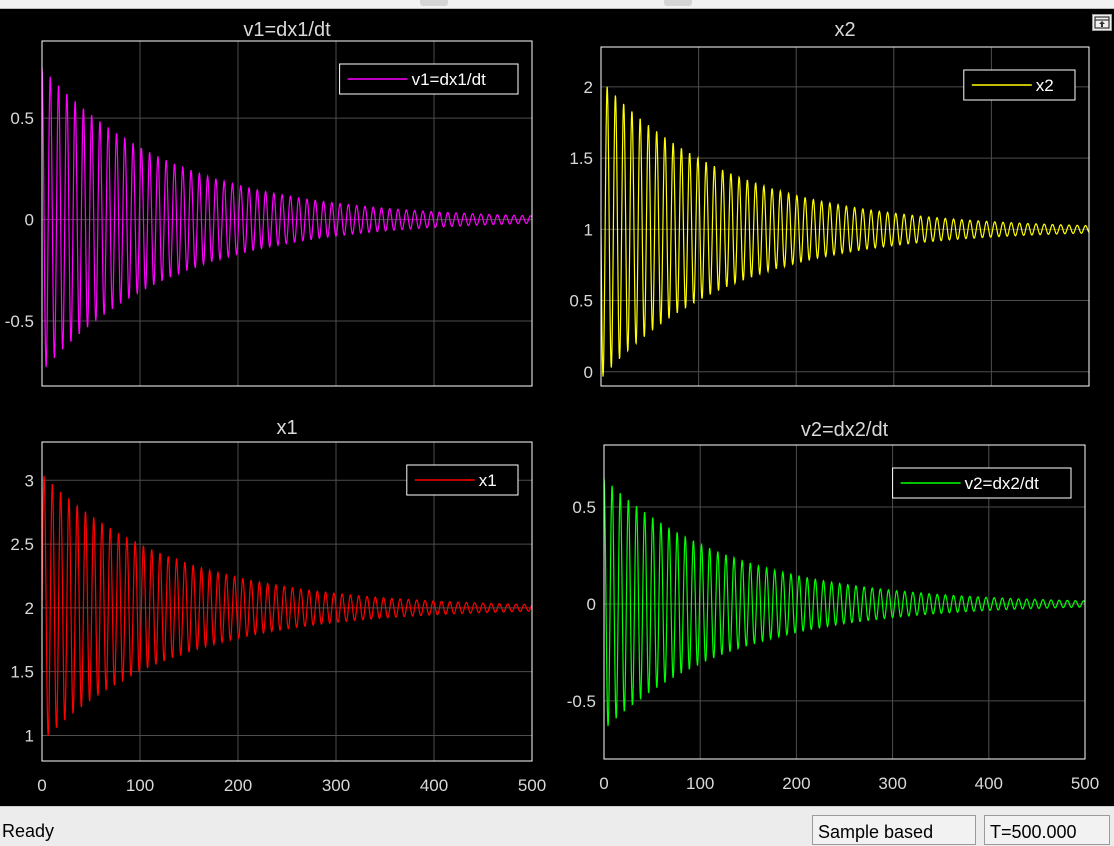  I want to click on sample-mode-indicator: Sample based, so click(894, 830).